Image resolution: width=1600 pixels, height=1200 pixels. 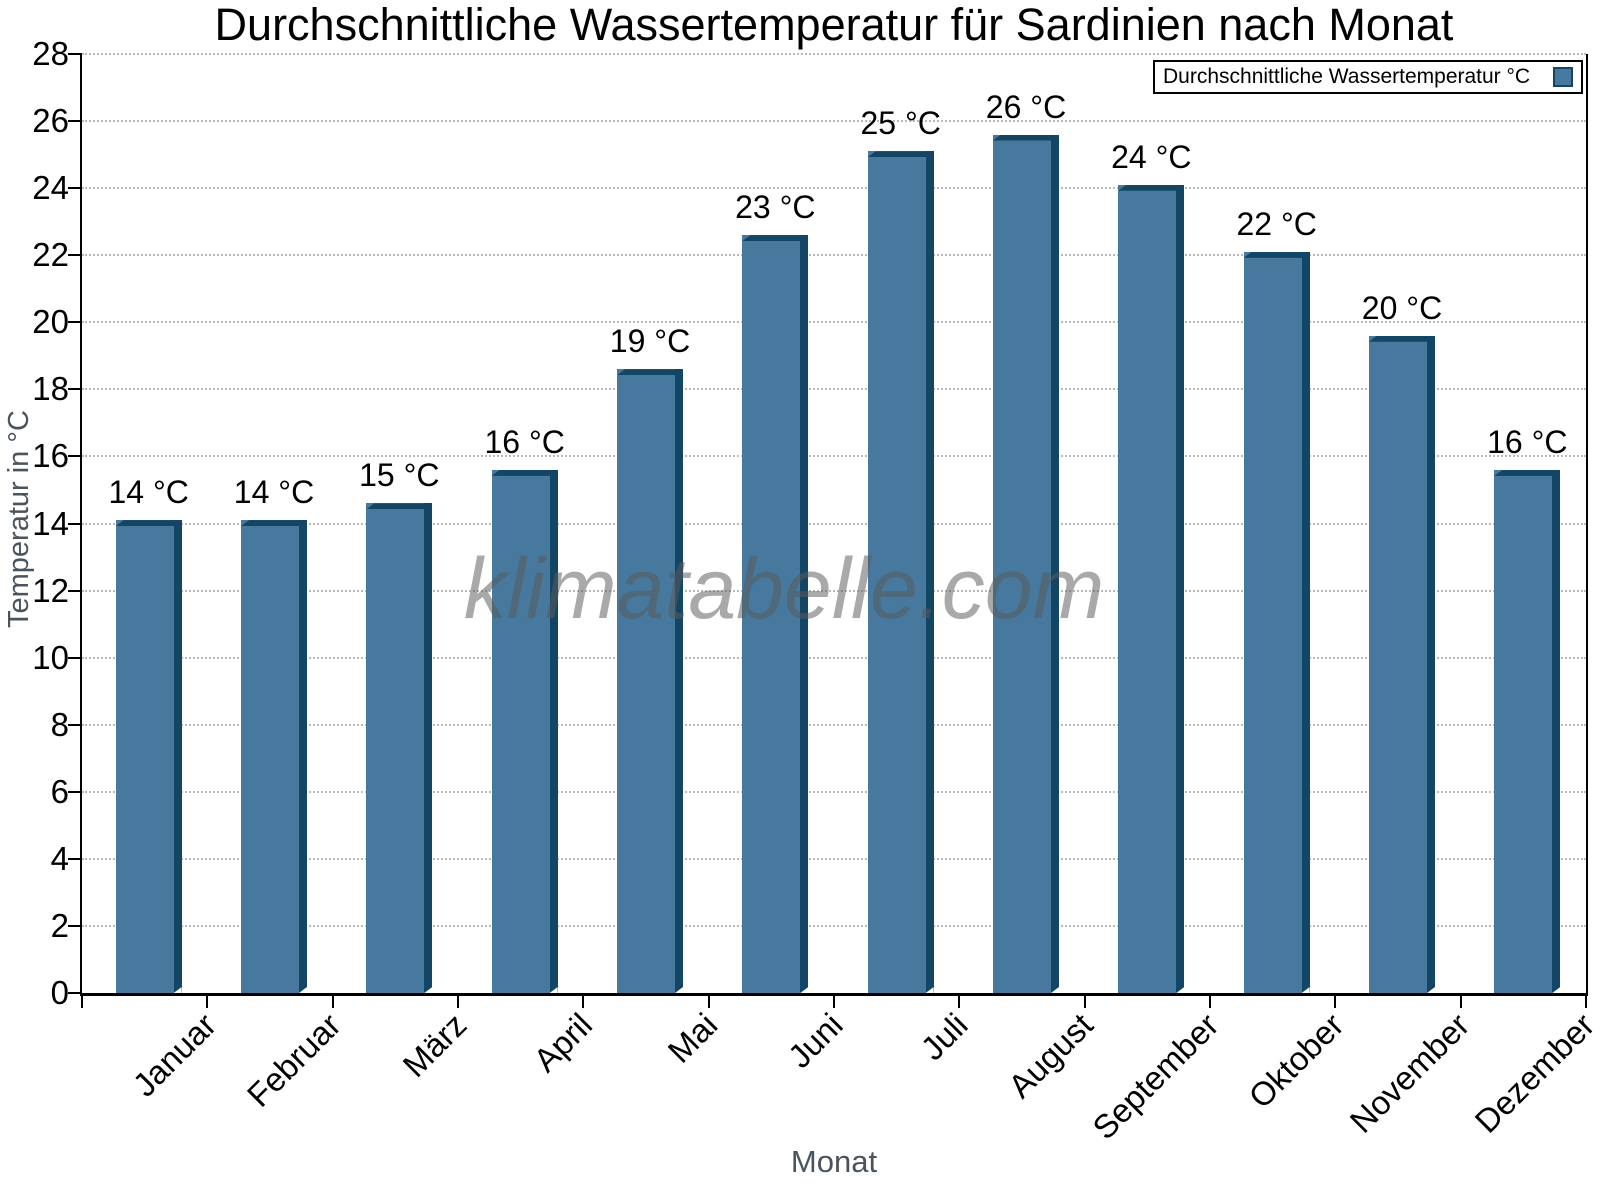 What do you see at coordinates (692, 1038) in the screenshot?
I see `month-label: Mai` at bounding box center [692, 1038].